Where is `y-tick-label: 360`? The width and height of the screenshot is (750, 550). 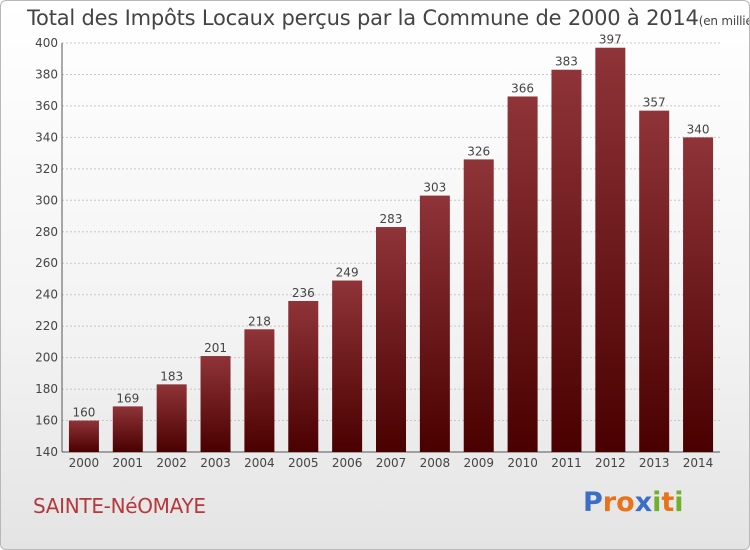 y-tick-label: 360 is located at coordinates (46, 106).